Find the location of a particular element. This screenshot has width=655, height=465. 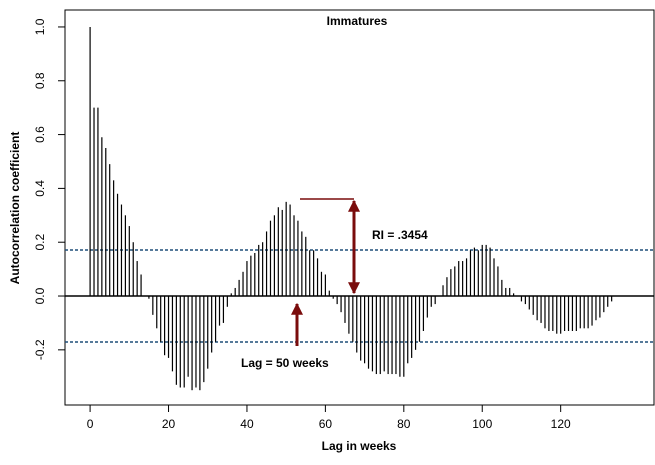

x-tick-label: 20 is located at coordinates (169, 424).